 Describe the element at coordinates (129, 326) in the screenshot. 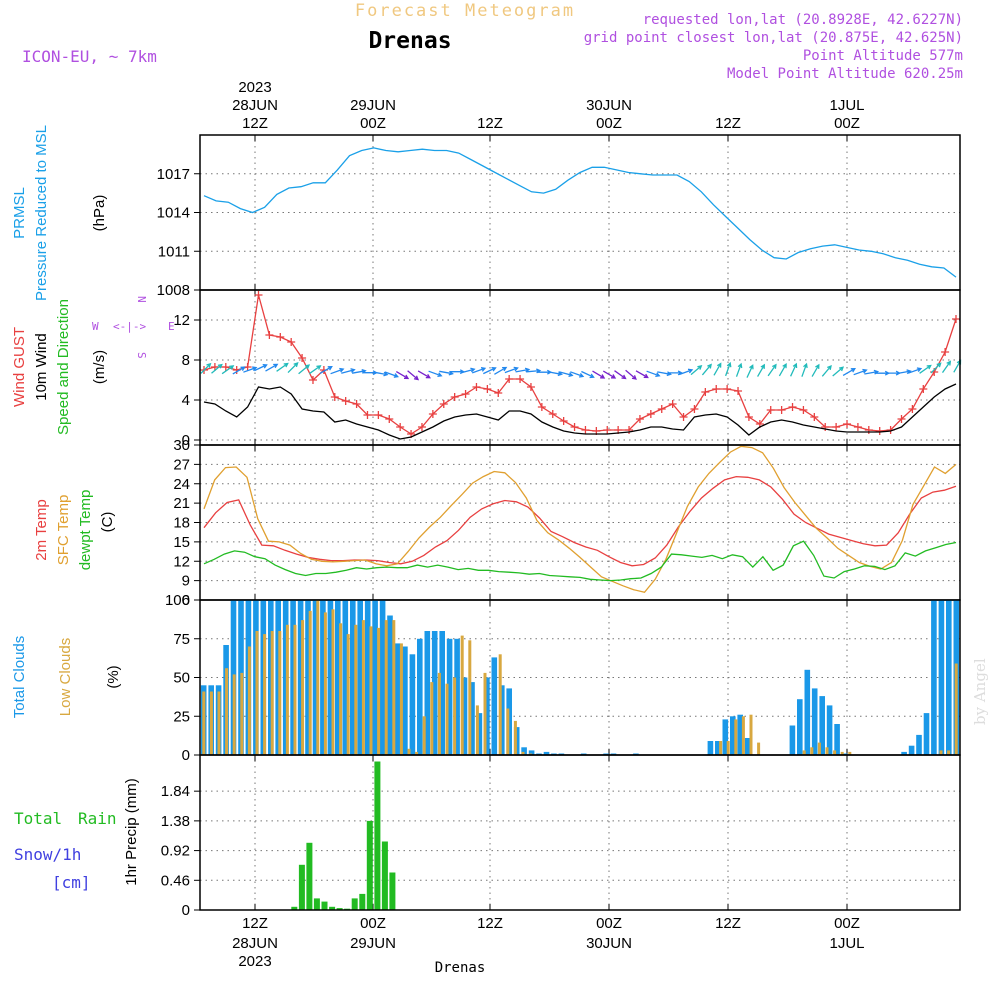

I see `compass-arrows: <-|->` at that location.